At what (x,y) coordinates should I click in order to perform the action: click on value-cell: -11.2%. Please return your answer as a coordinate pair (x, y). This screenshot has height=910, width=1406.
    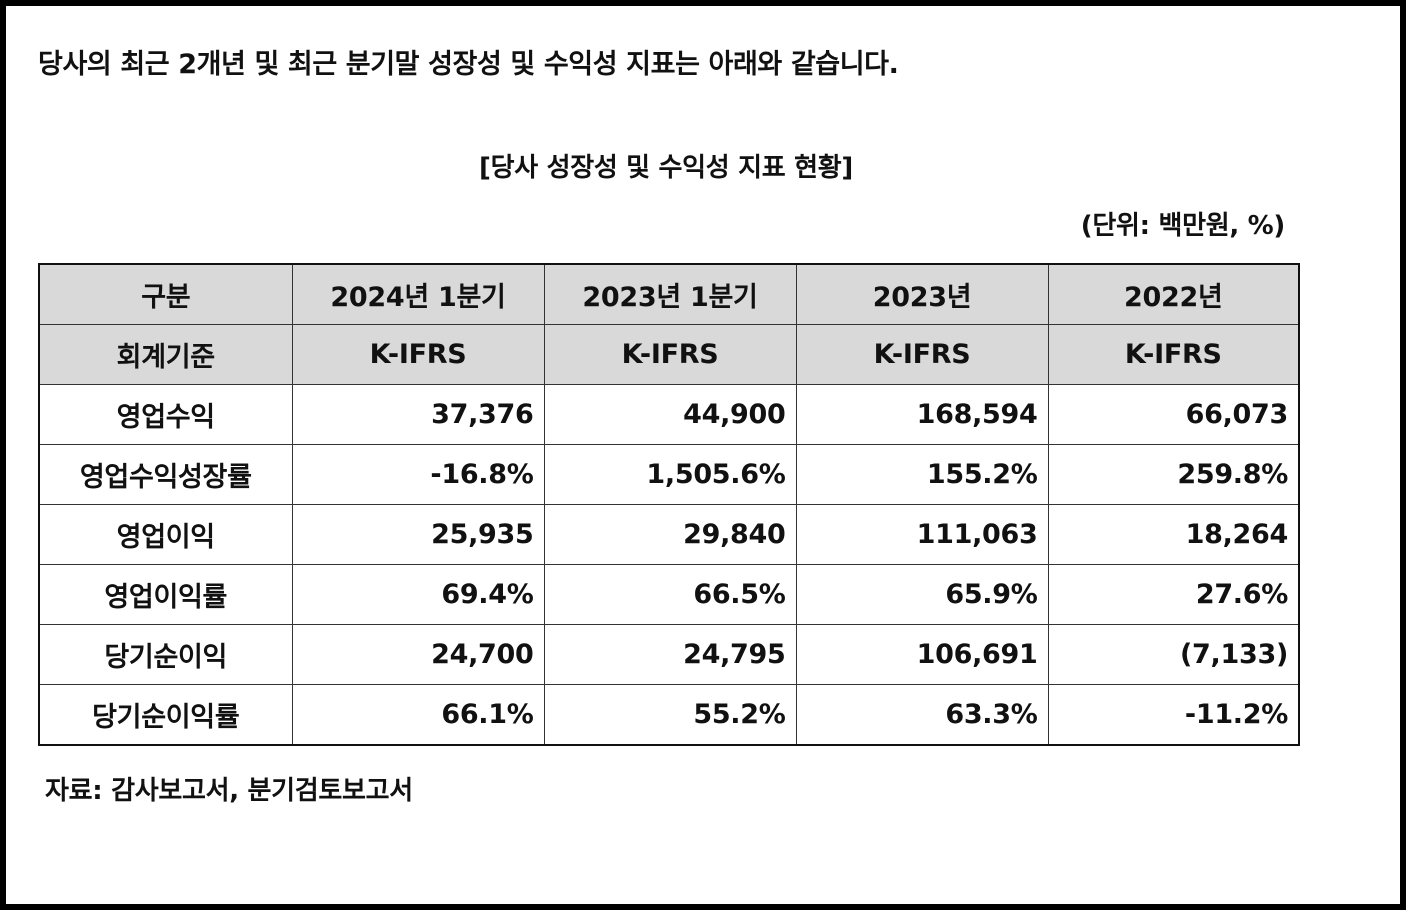
    Looking at the image, I should click on (1173, 715).